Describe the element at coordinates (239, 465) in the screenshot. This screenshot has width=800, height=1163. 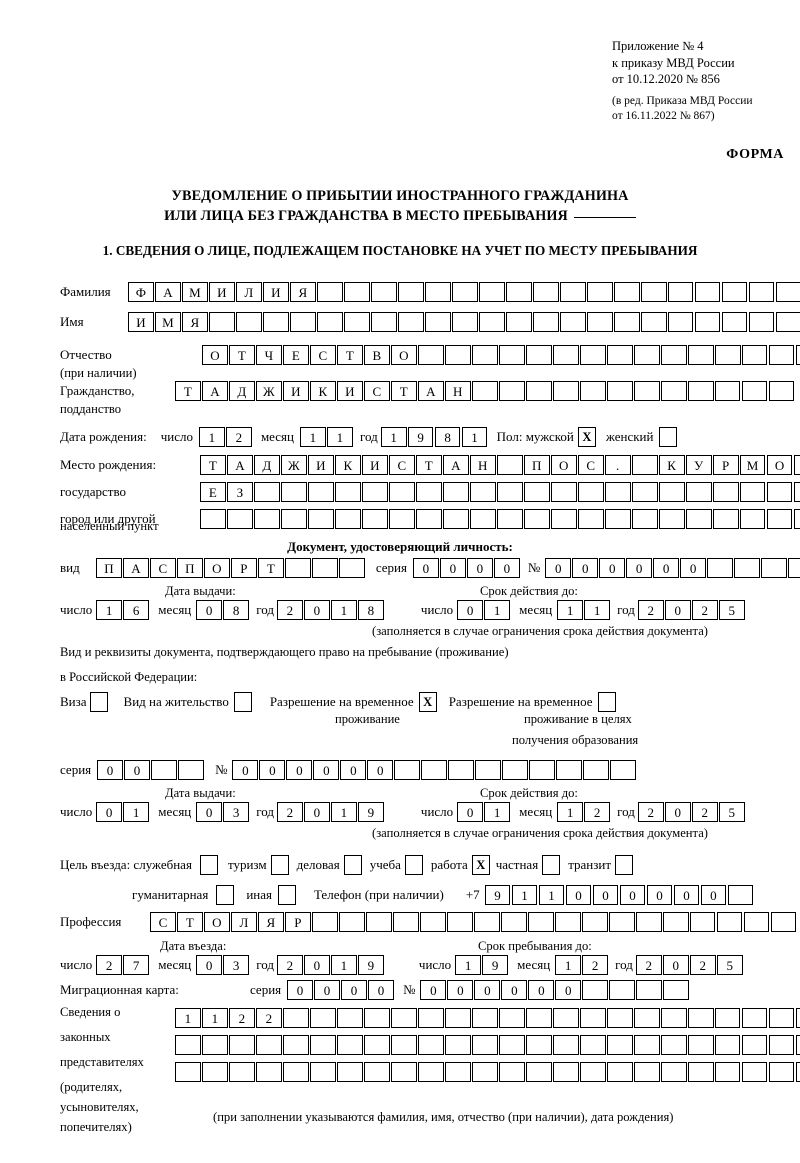
I see `char-cell: А` at that location.